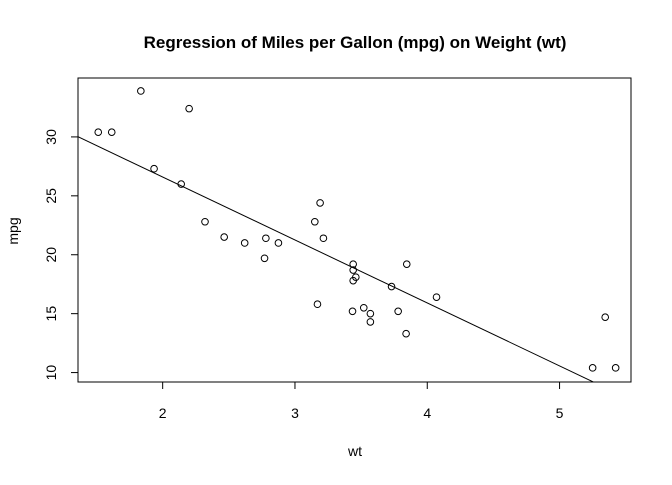 The image size is (672, 485). I want to click on y-axis-label: mpg, so click(13, 230).